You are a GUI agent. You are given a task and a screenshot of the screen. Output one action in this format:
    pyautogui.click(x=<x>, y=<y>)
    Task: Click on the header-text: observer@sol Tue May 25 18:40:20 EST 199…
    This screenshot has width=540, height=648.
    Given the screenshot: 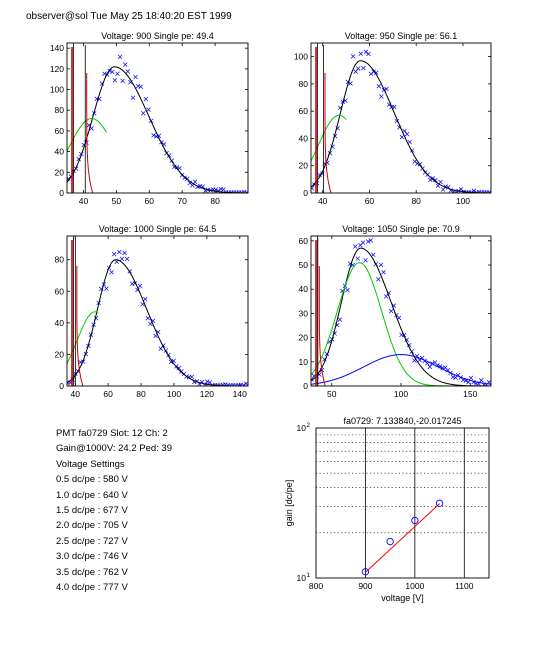 What is the action you would take?
    pyautogui.click(x=129, y=16)
    